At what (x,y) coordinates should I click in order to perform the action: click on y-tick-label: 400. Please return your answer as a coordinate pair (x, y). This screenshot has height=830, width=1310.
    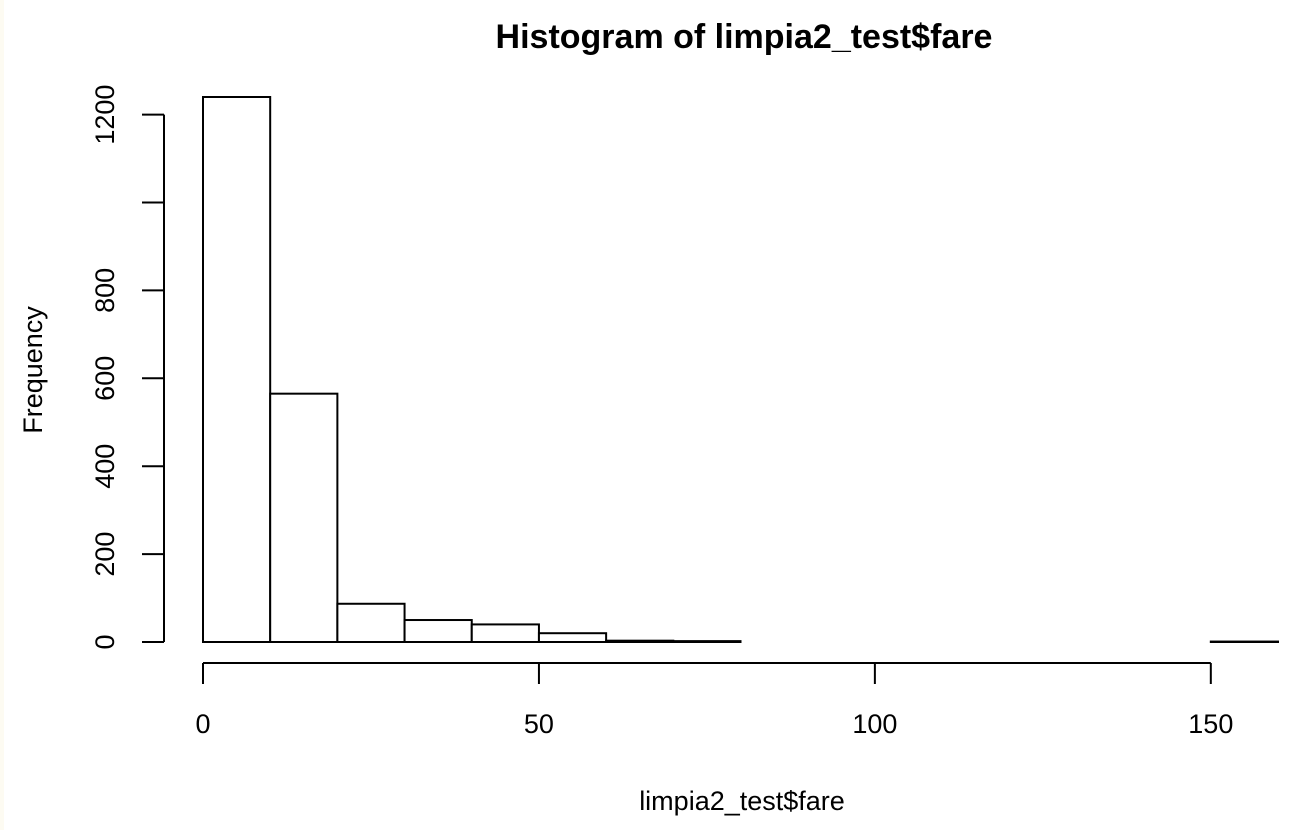
    Looking at the image, I should click on (105, 466).